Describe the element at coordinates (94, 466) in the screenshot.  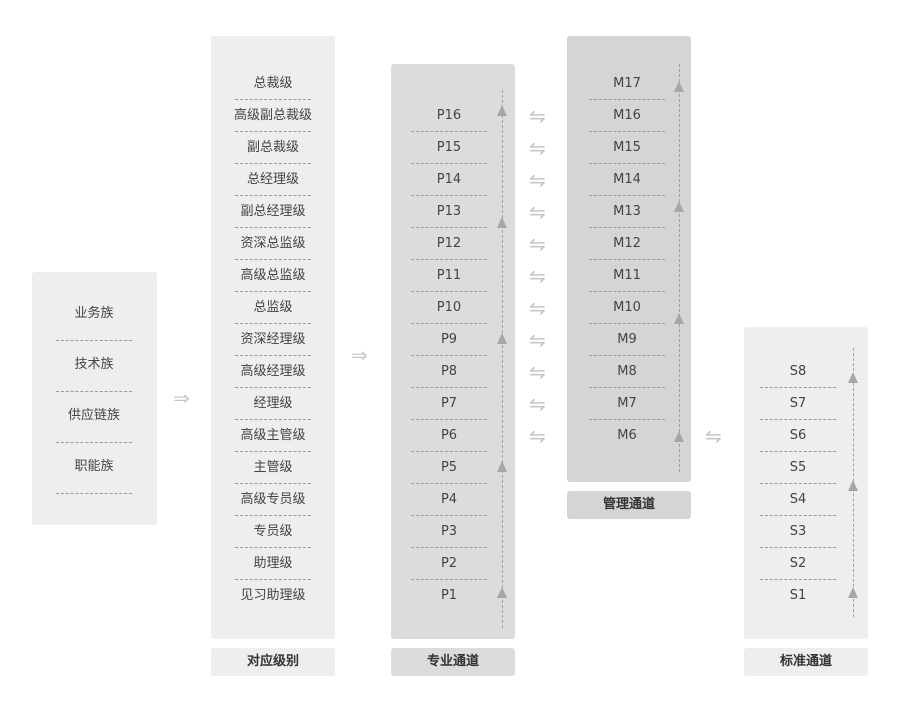
I see `family-item: 职能族` at that location.